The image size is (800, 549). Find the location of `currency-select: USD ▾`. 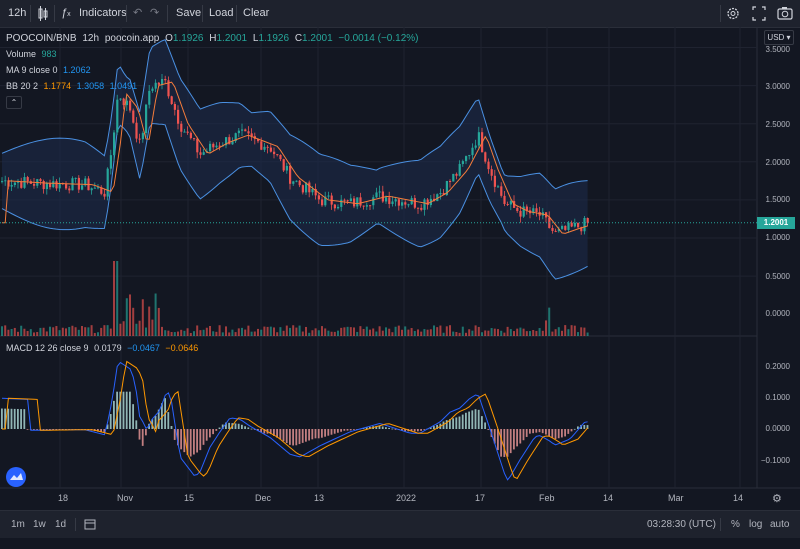

currency-select: USD ▾ is located at coordinates (779, 37).